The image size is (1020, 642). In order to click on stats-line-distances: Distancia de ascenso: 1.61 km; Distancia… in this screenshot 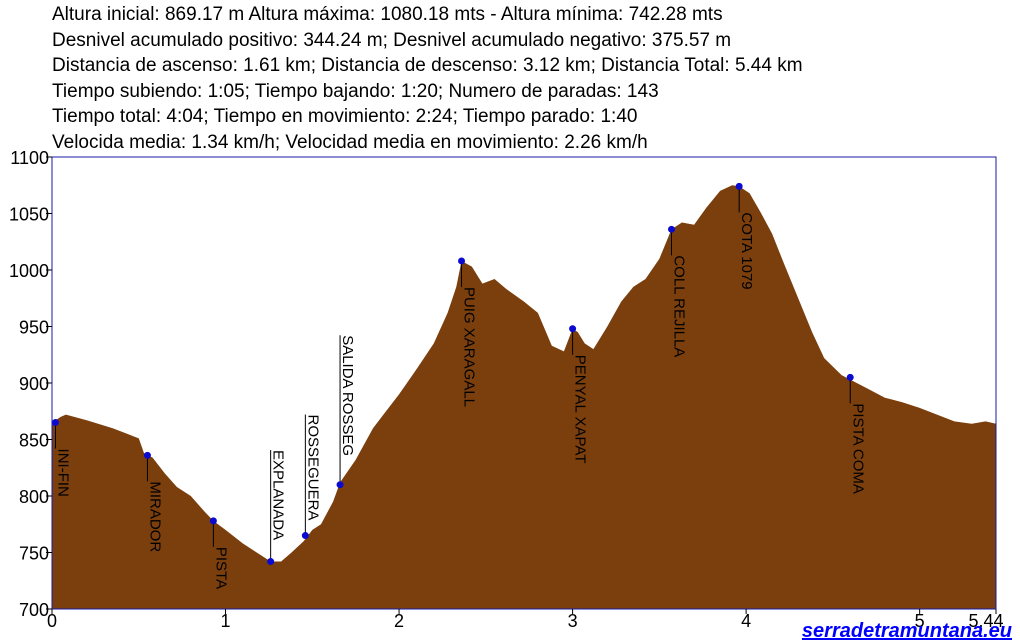, I will do `click(427, 66)`.